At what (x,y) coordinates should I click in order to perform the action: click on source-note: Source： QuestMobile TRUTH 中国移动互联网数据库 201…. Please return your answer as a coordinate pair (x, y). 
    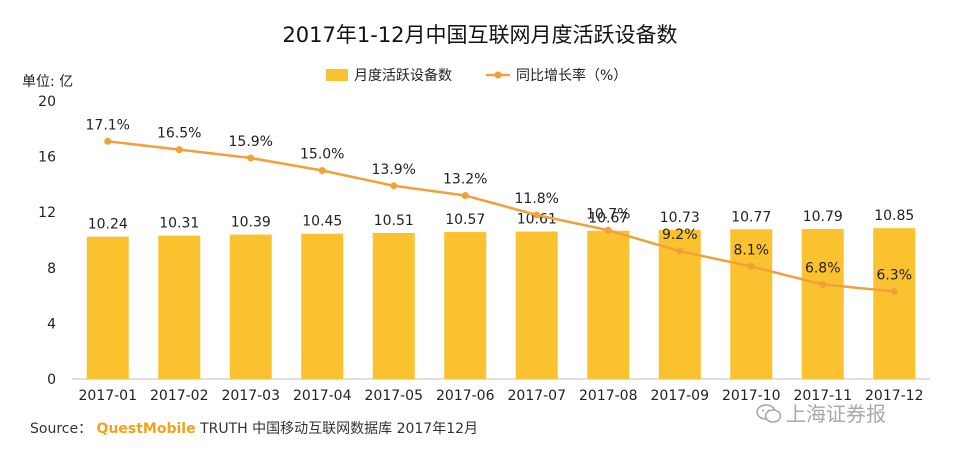
    Looking at the image, I should click on (254, 428).